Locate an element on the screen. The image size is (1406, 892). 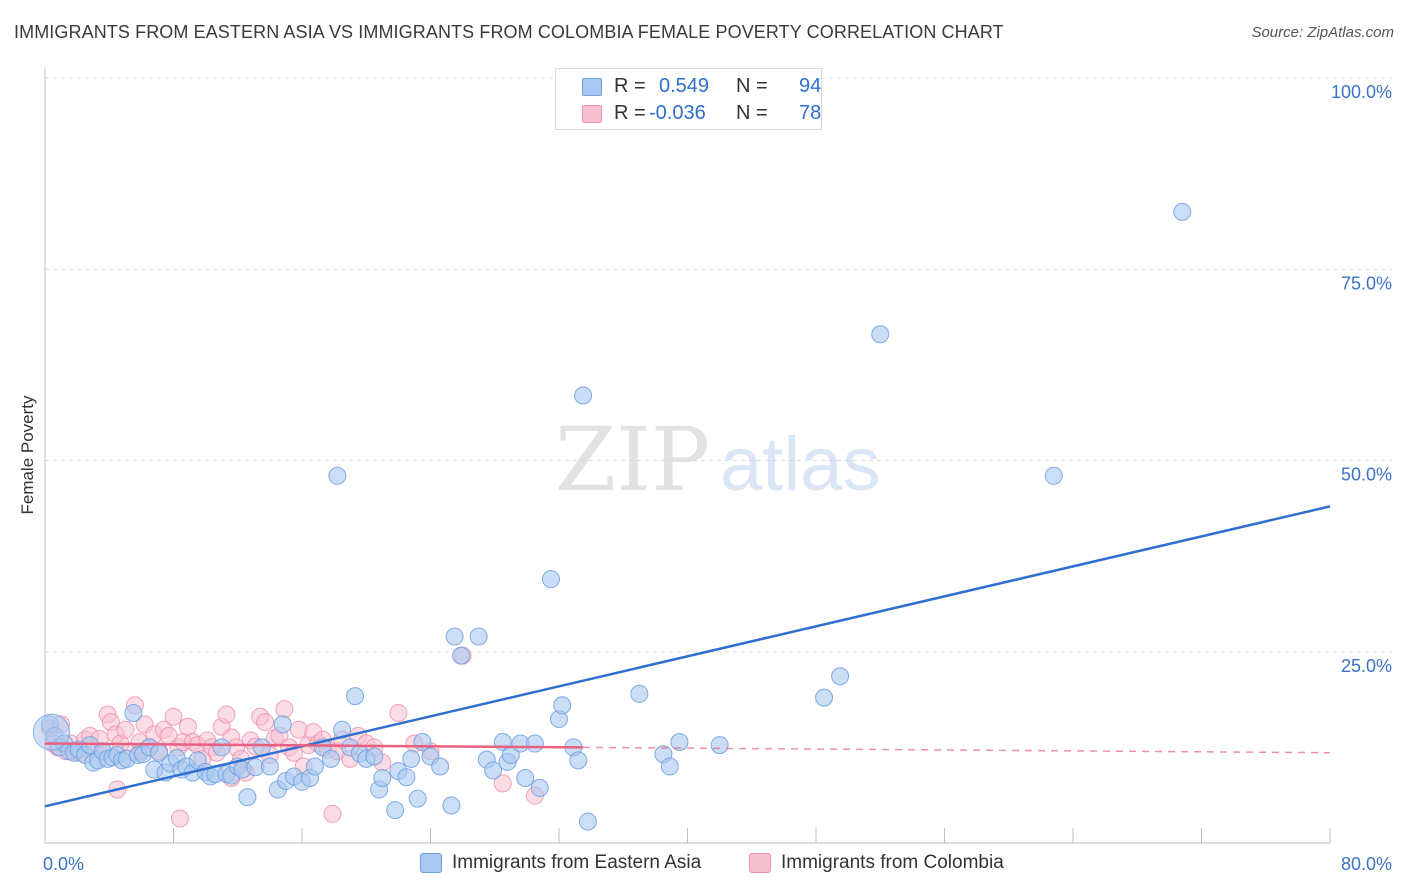
legend-swatch-blue is located at coordinates (592, 87).